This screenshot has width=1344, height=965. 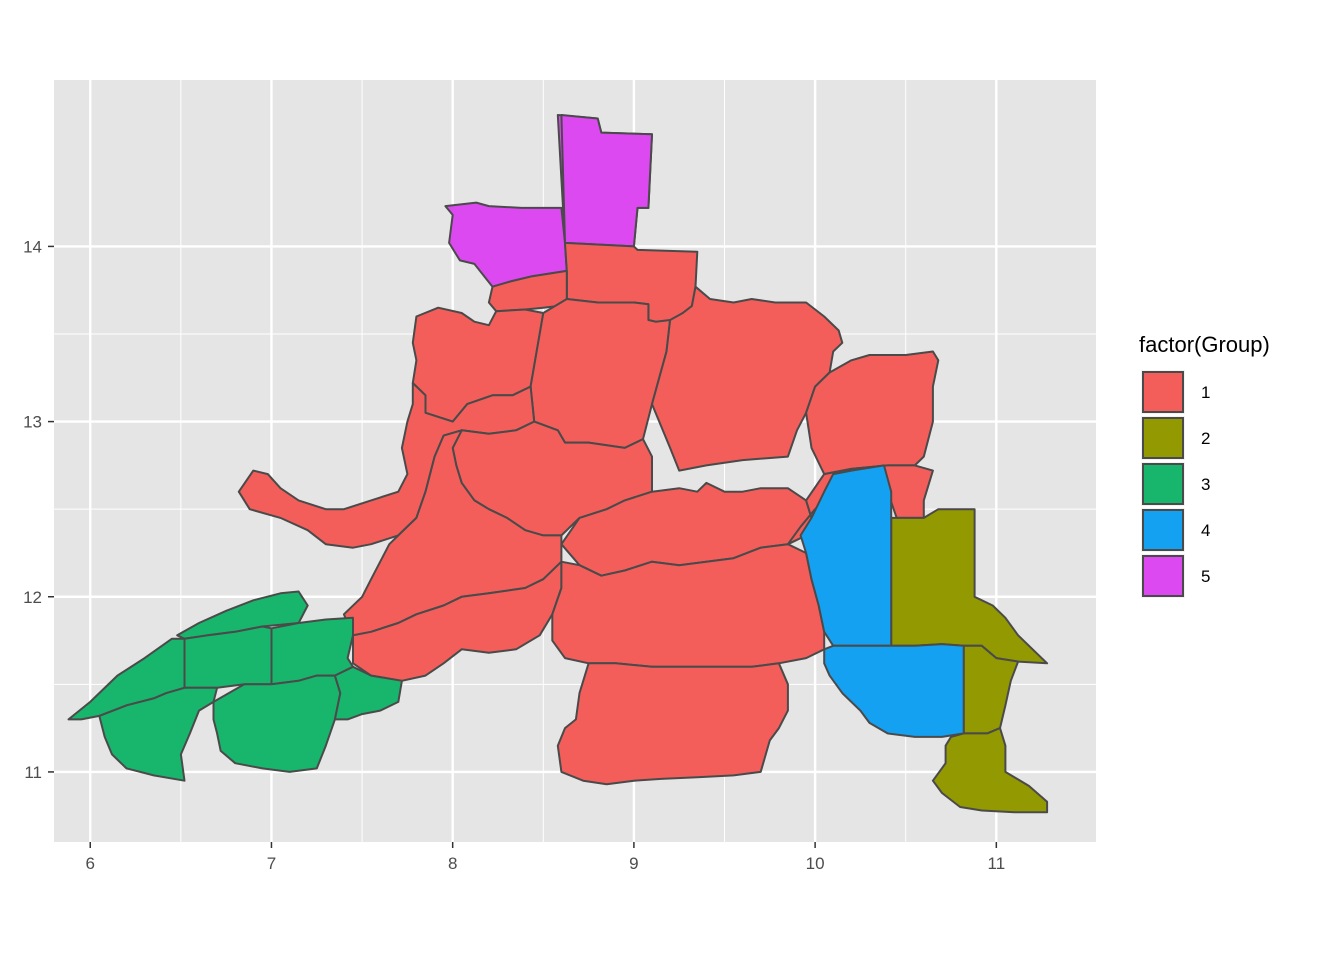 What do you see at coordinates (32, 246) in the screenshot?
I see `y-tick-label: 14` at bounding box center [32, 246].